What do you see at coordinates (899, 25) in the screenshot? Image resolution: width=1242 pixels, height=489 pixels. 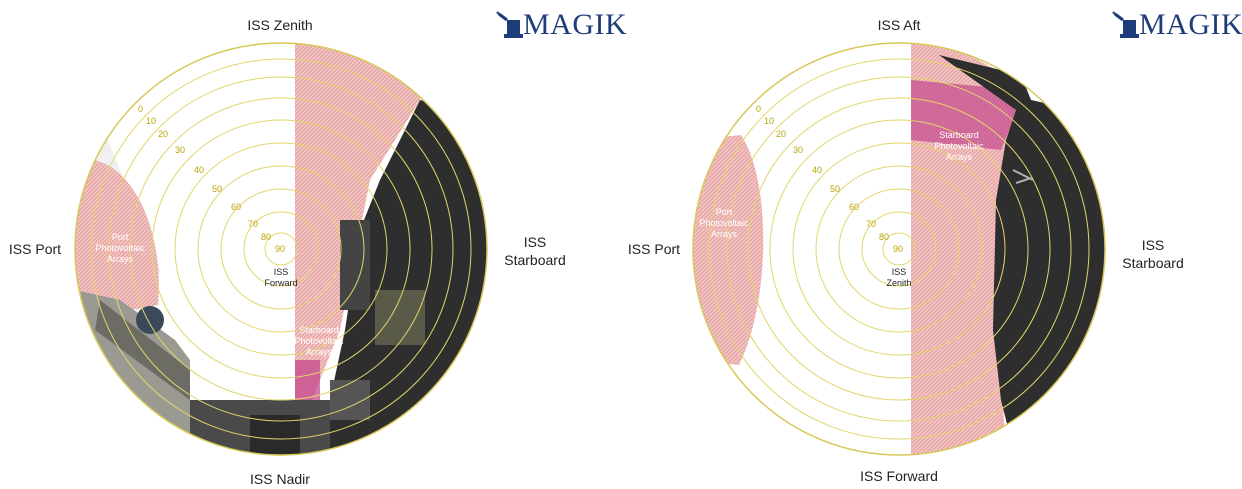 I see `label-aft: ISS Aft` at bounding box center [899, 25].